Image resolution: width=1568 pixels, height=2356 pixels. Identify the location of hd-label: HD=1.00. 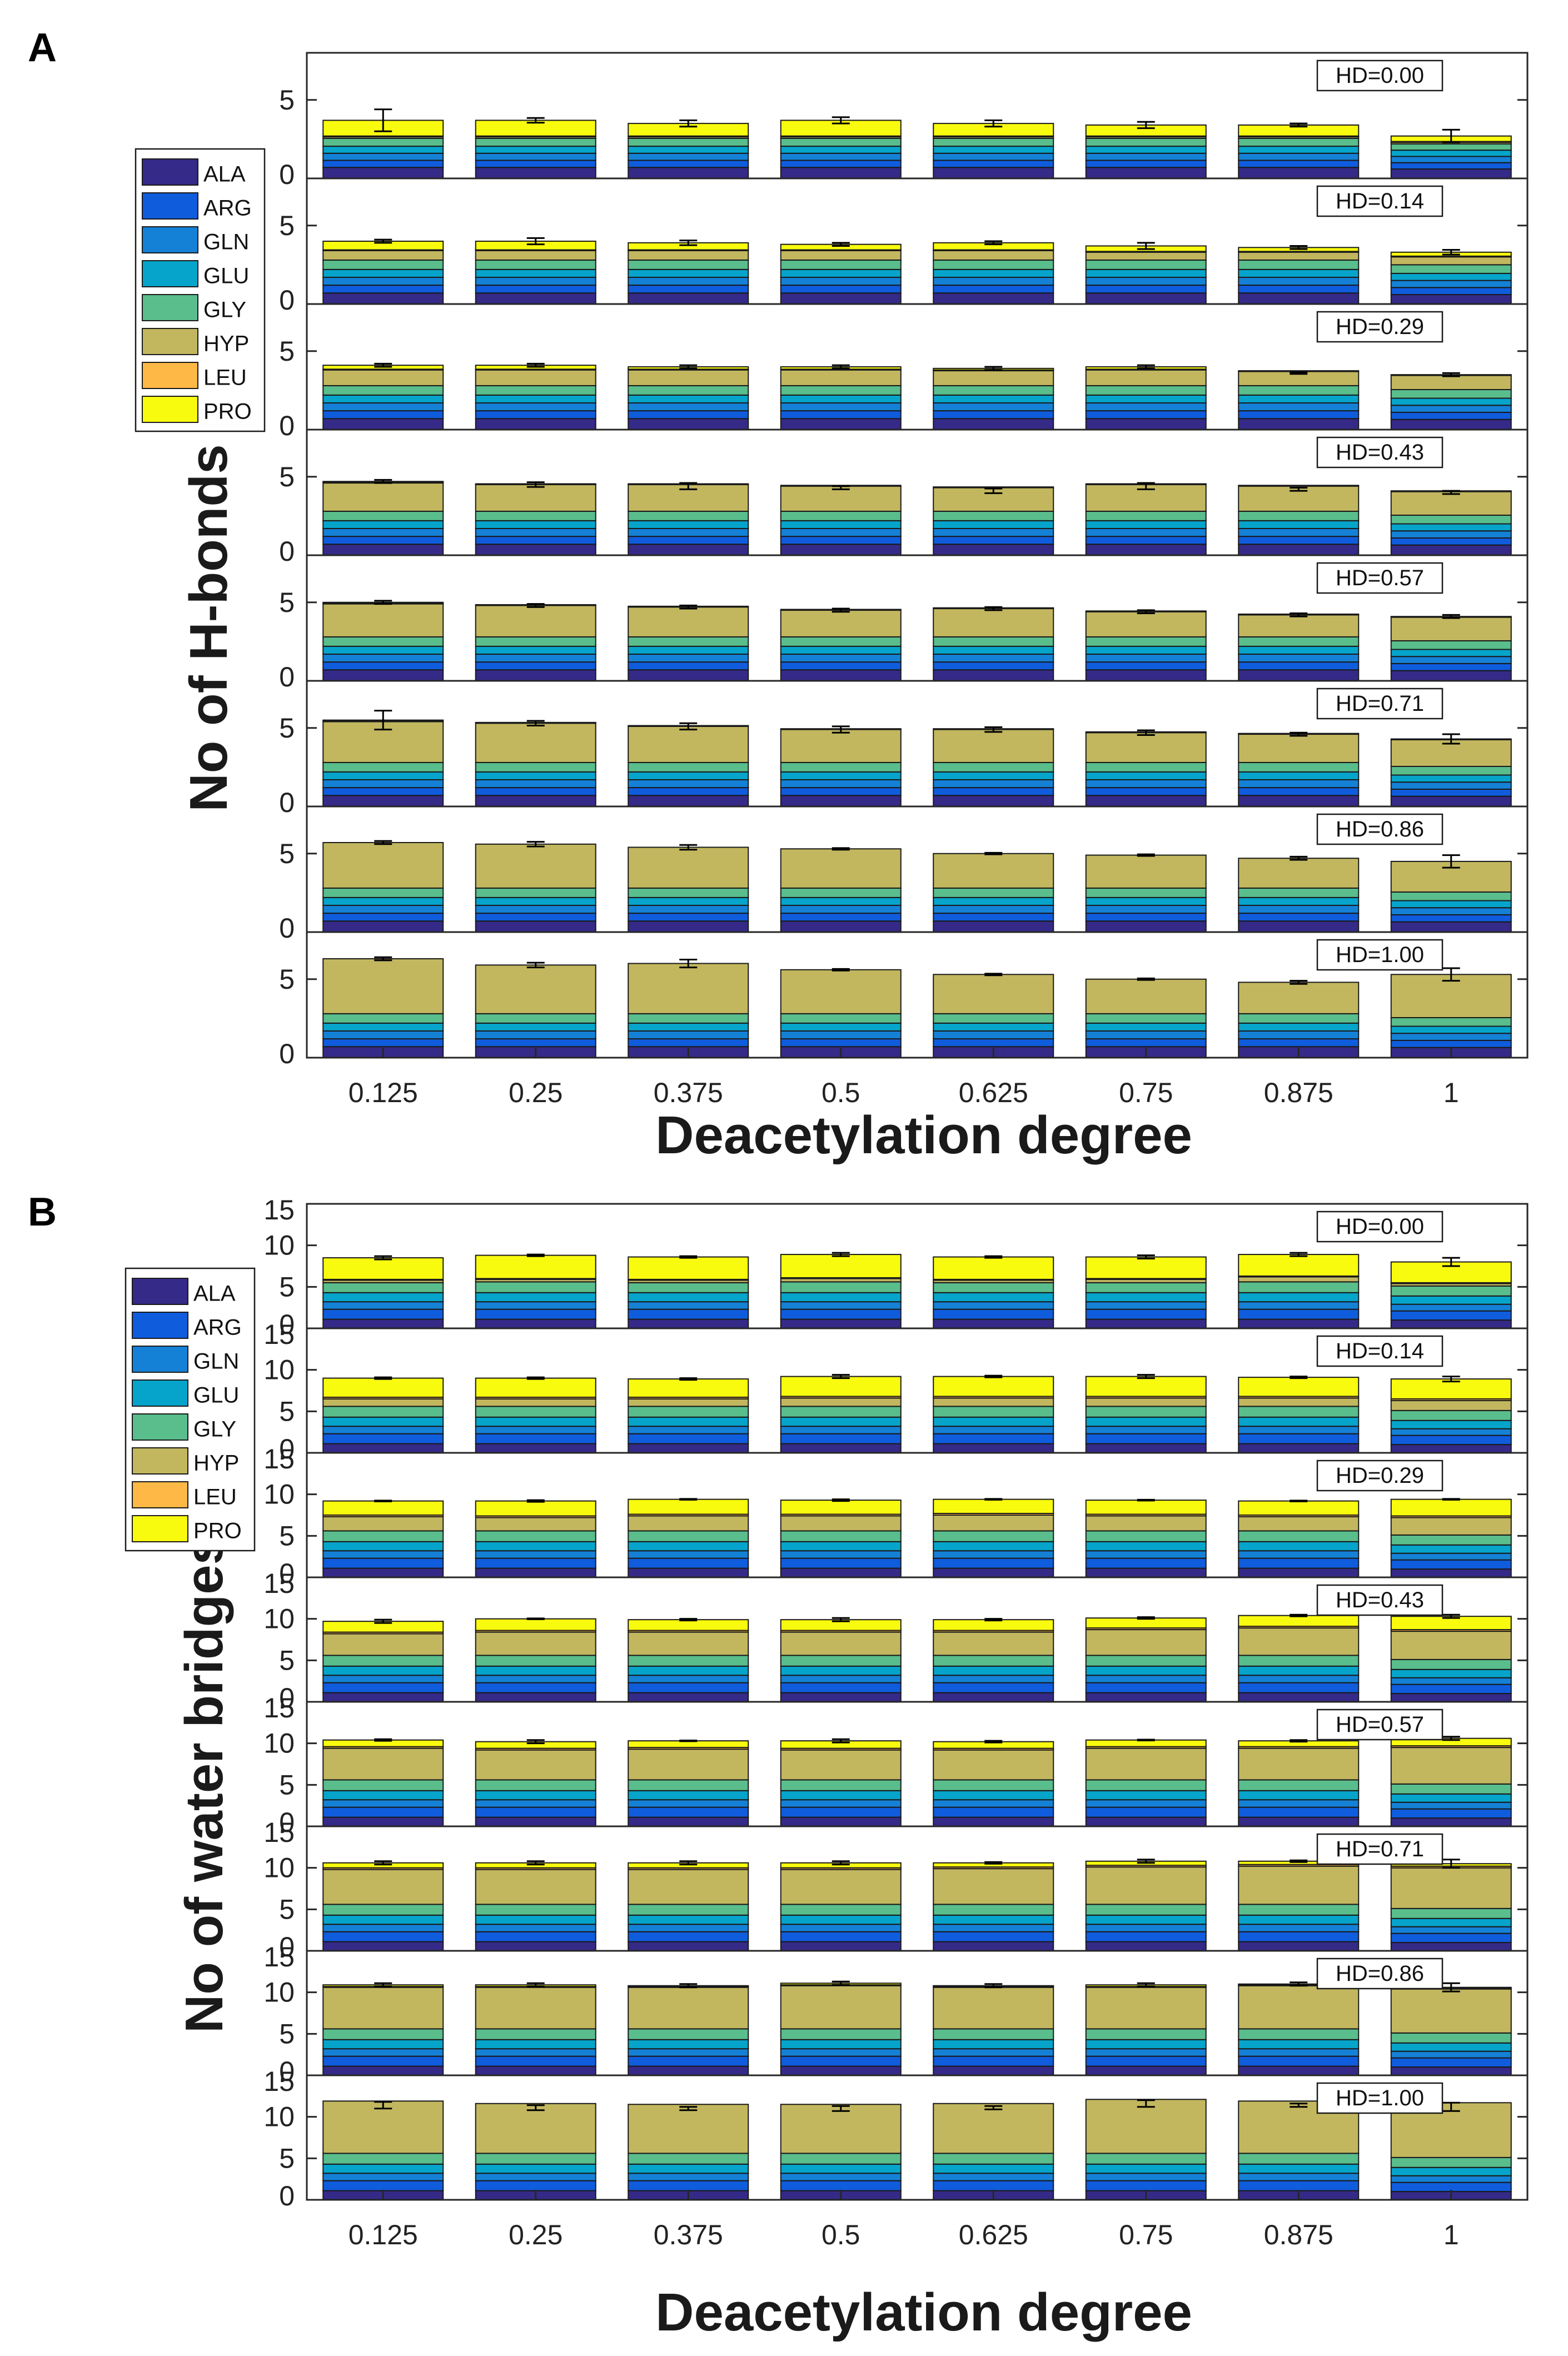
(1380, 955).